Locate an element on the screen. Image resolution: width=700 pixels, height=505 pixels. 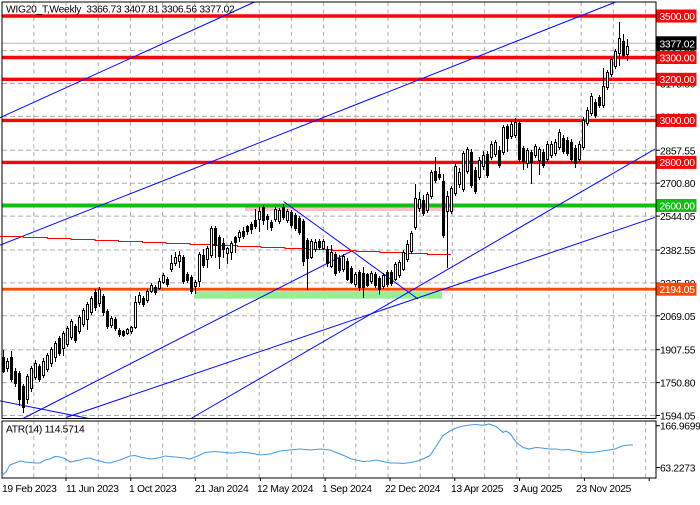
svg-text: 2544.05 is located at coordinates (678, 217).